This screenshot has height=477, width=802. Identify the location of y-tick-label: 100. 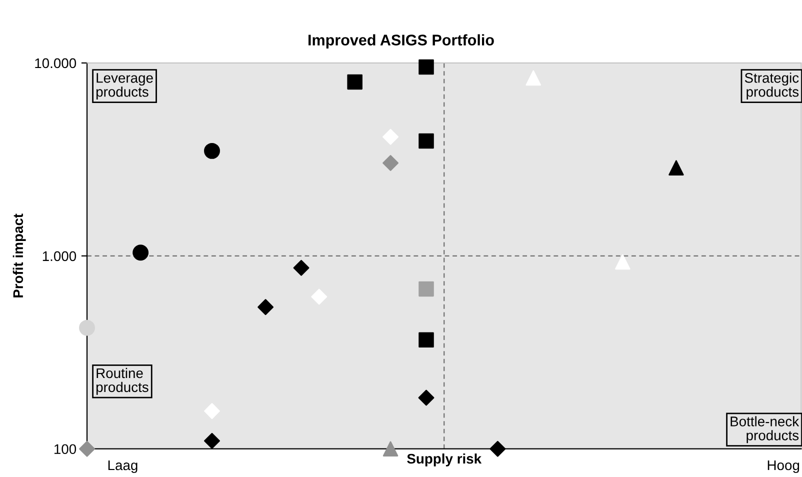
(65, 449).